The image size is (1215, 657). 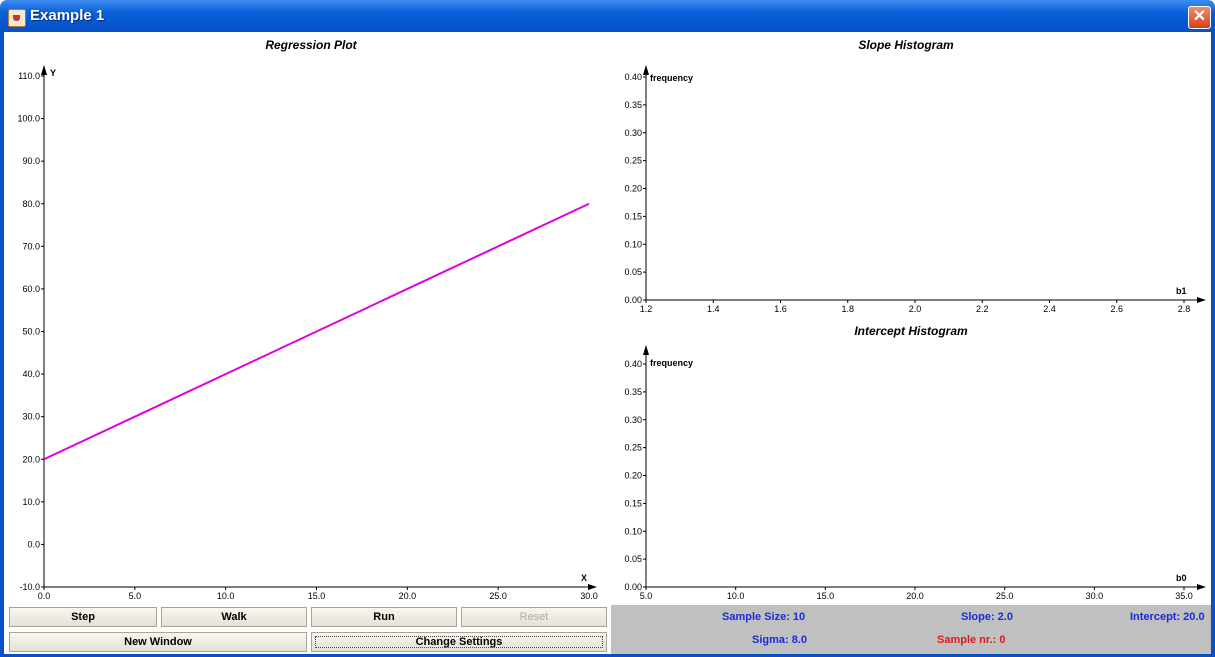 What do you see at coordinates (633, 216) in the screenshot?
I see `slope-y-tick-label: 0.15` at bounding box center [633, 216].